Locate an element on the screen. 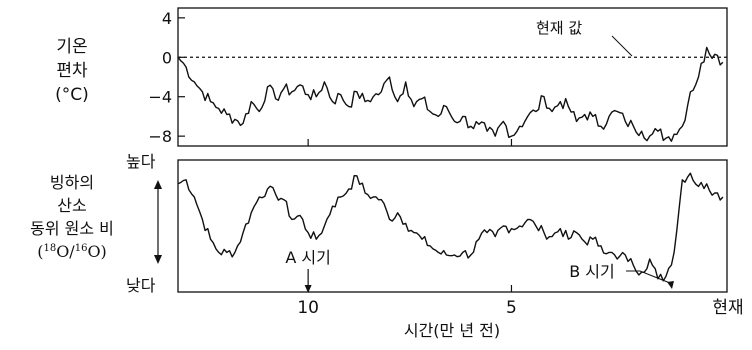 The image size is (752, 350). period-a-label: A 시기 is located at coordinates (307, 257).